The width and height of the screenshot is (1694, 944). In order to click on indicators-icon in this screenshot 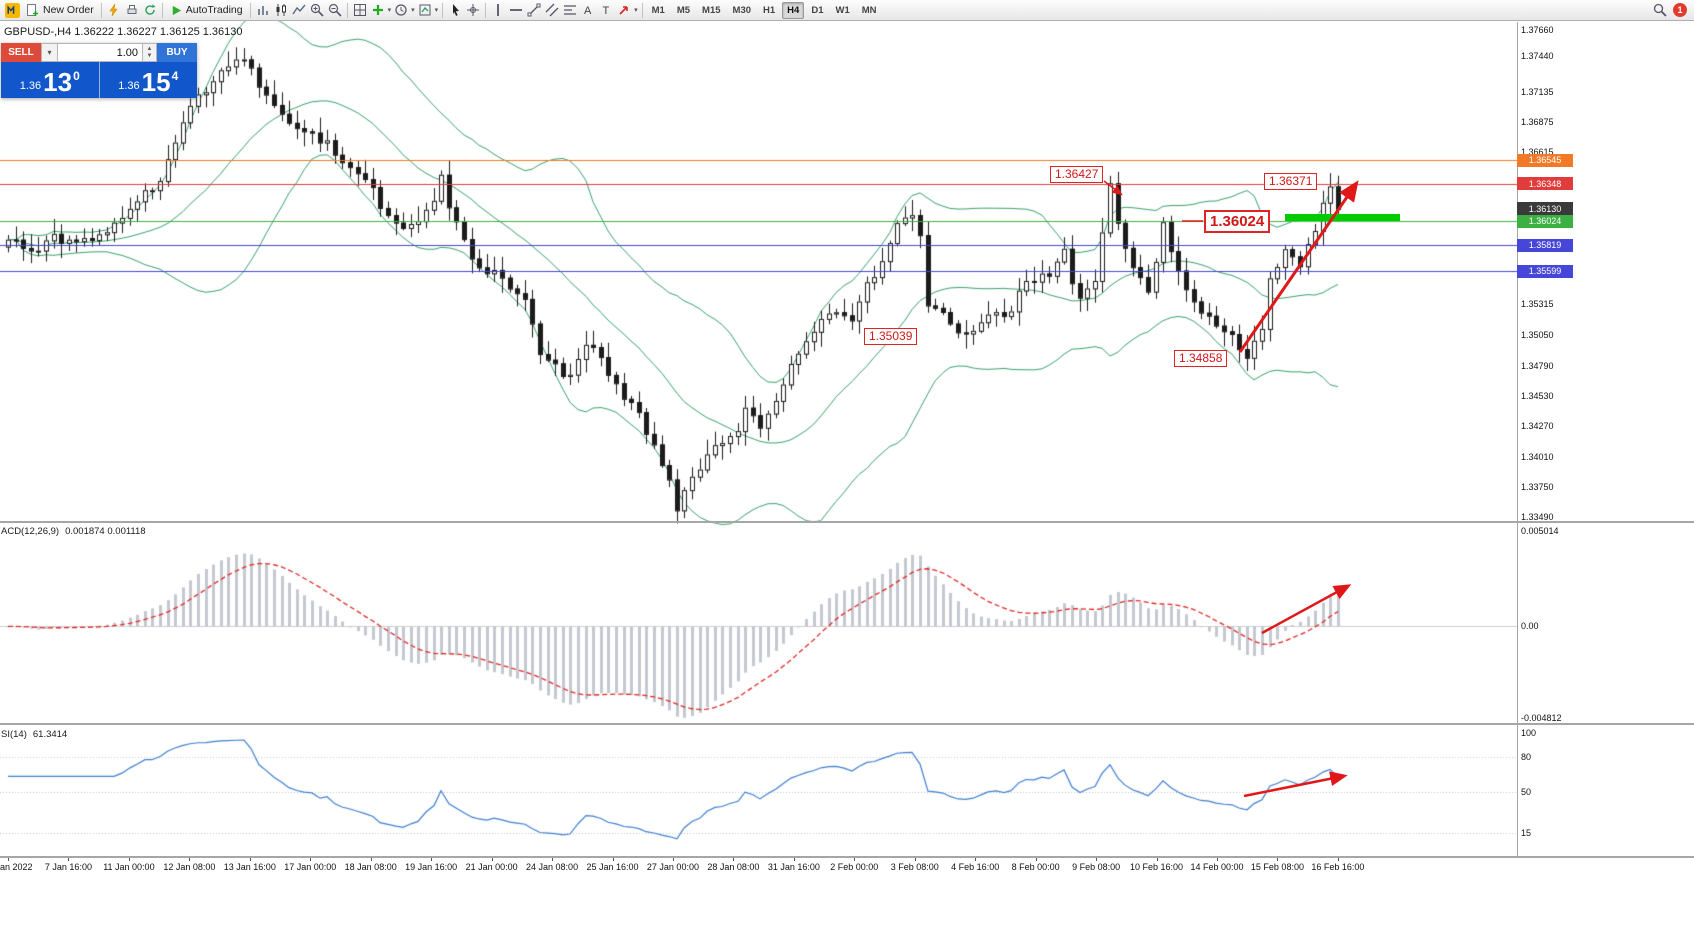, I will do `click(378, 10)`.